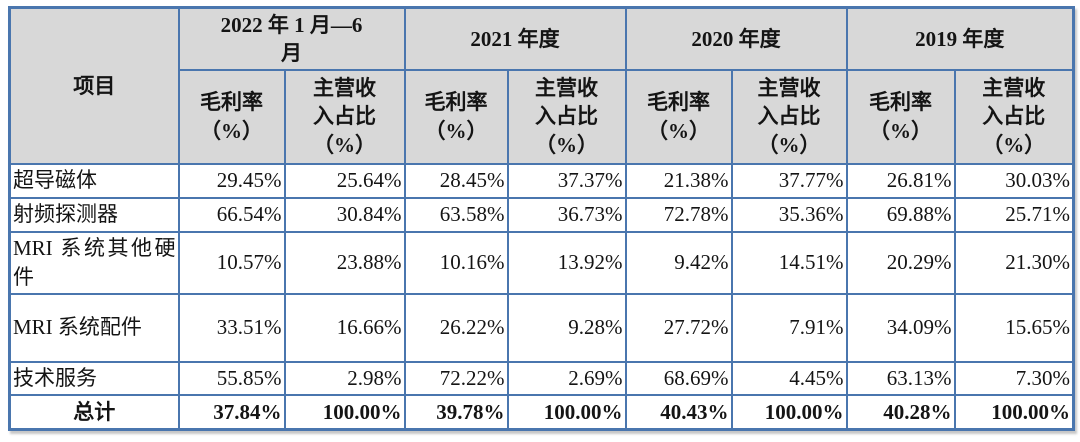 The width and height of the screenshot is (1080, 442). I want to click on data-cell: 15.65%, so click(1014, 327).